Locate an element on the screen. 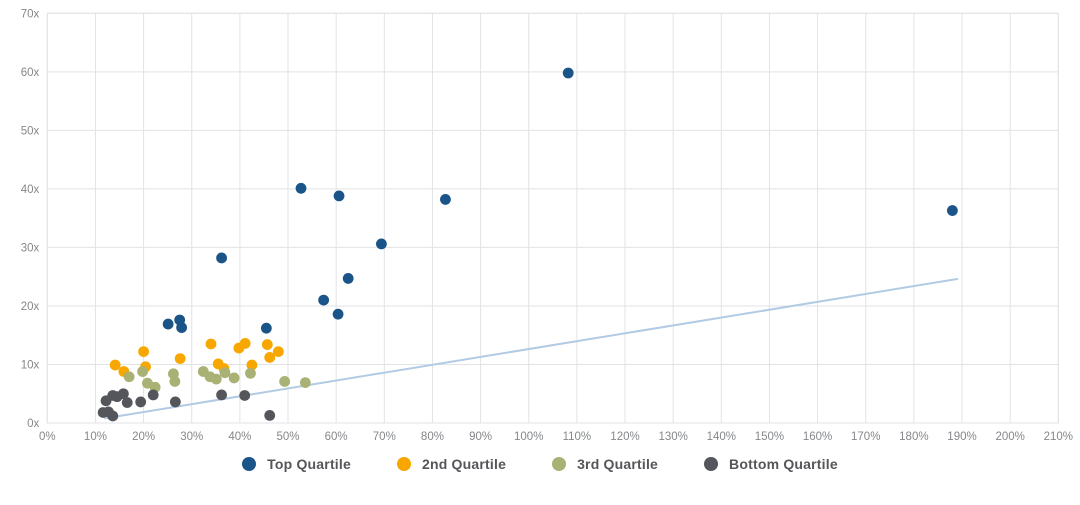 The width and height of the screenshot is (1080, 505). legend-marker-2nd-quartile is located at coordinates (403, 464).